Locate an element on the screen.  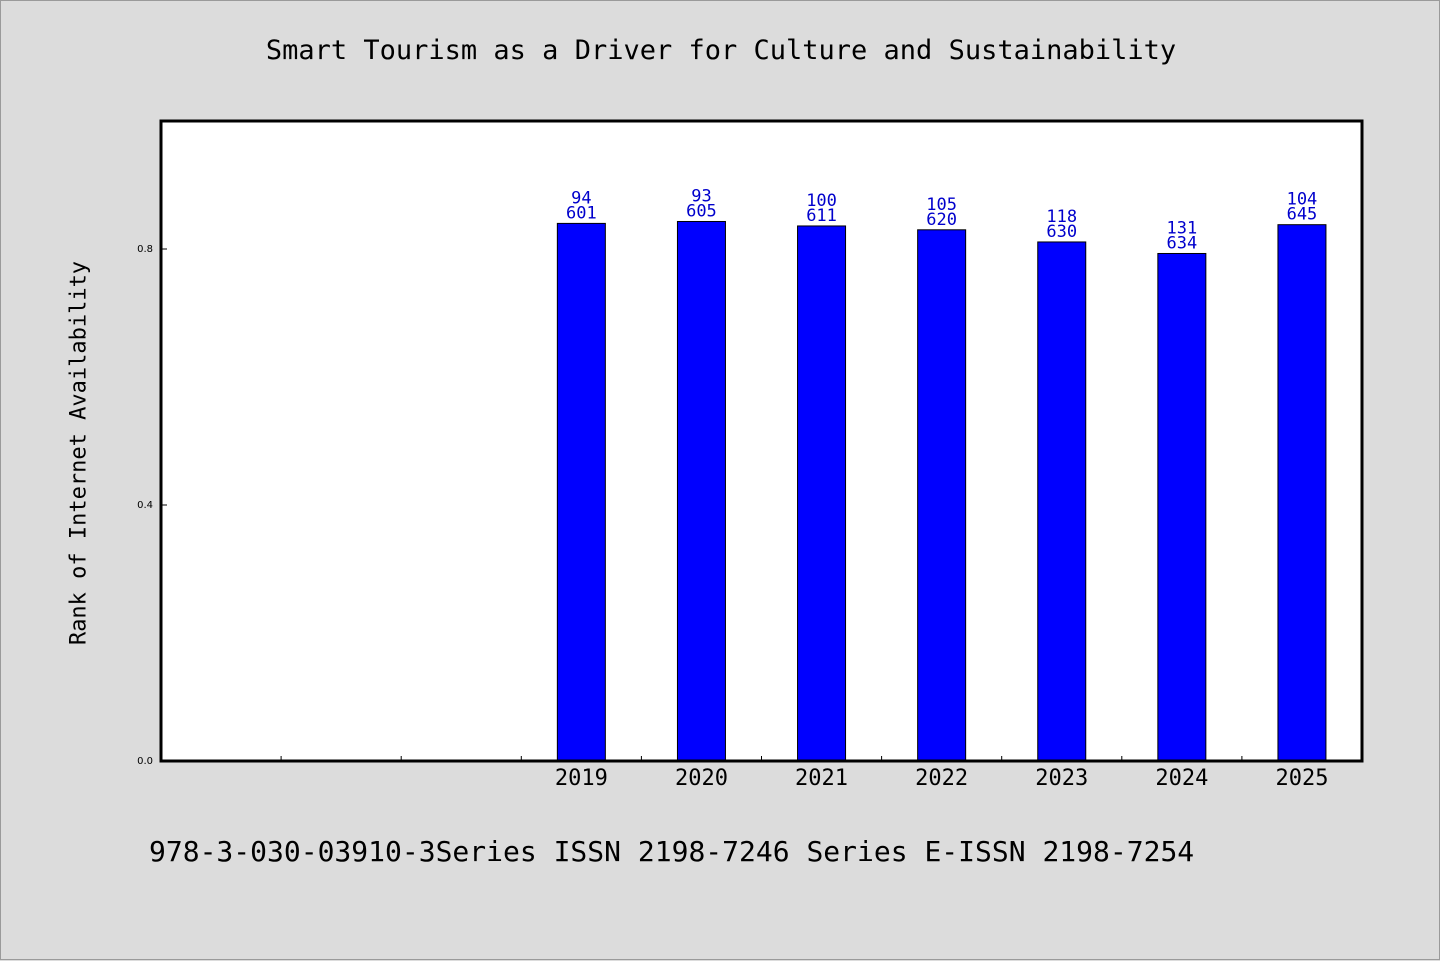
bar-label-bottom: 620 is located at coordinates (941, 220).